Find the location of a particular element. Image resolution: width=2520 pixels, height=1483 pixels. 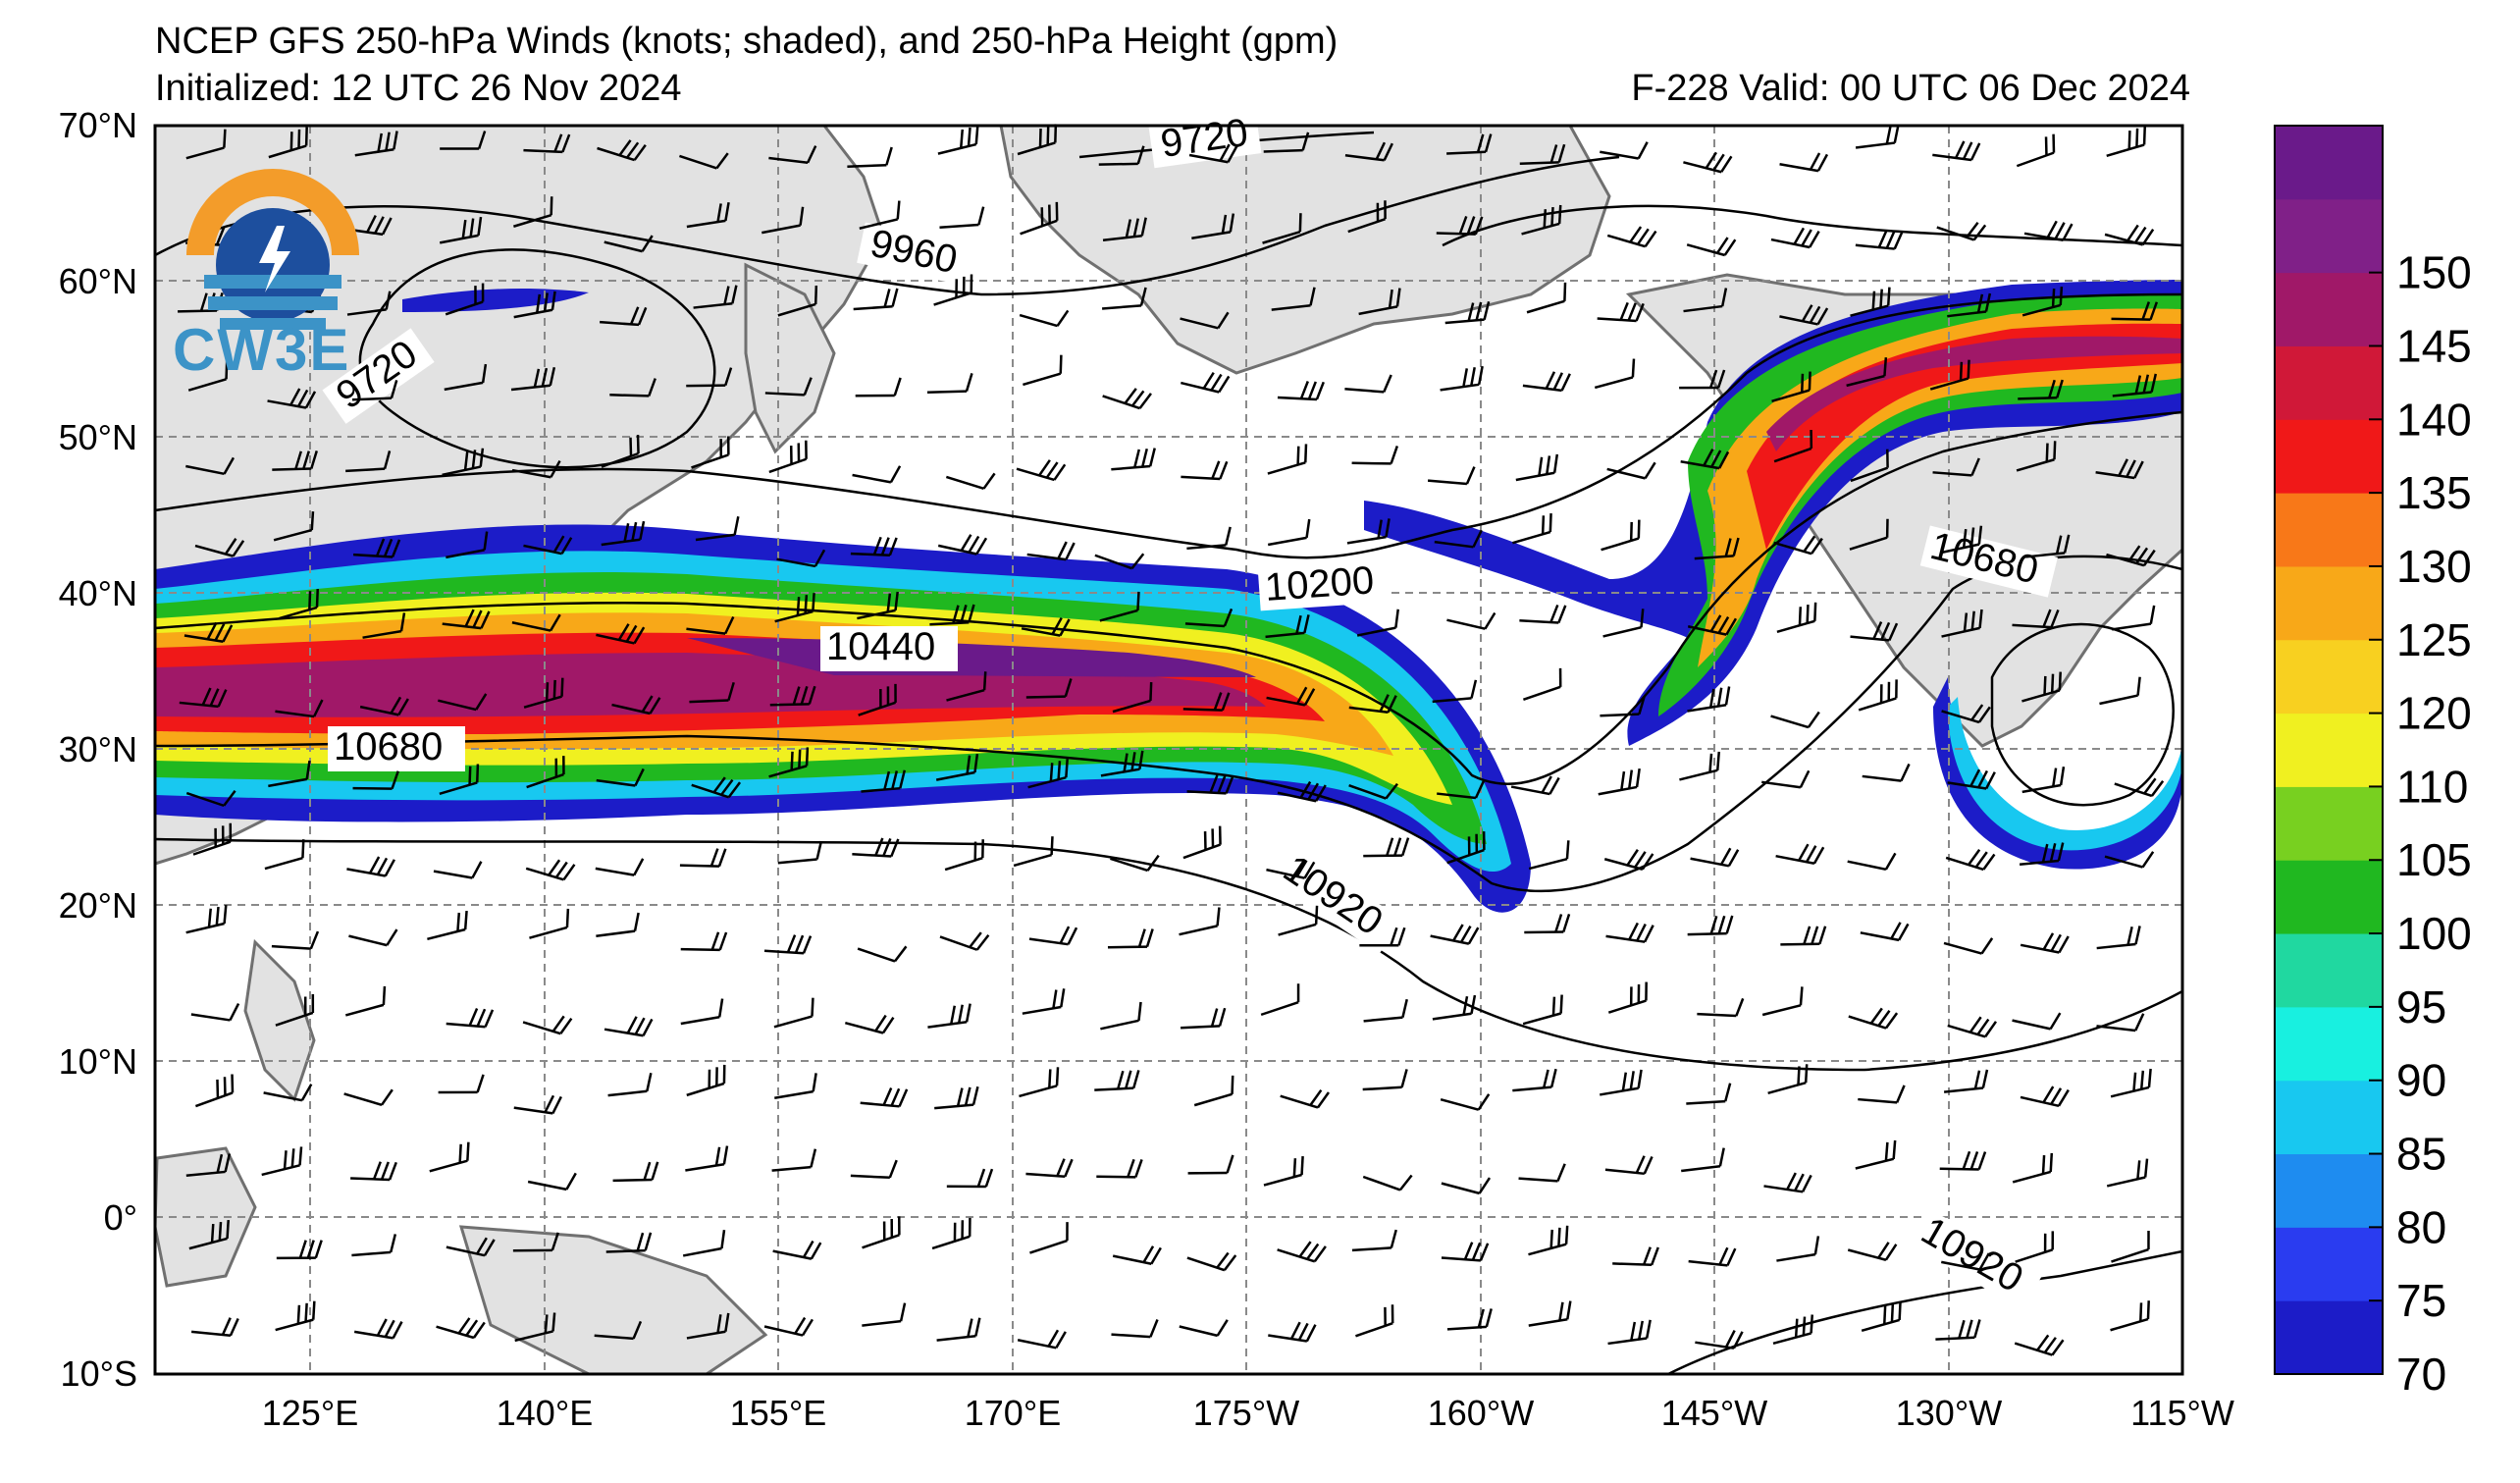

lat-label-60n: 60°N is located at coordinates (98, 281).